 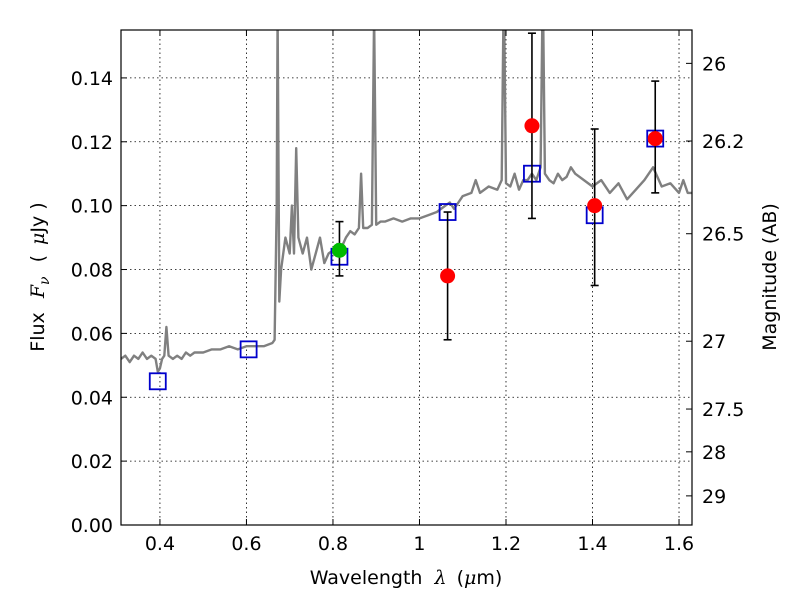 What do you see at coordinates (92, 271) in the screenshot?
I see `y-tick-label: 0.08` at bounding box center [92, 271].